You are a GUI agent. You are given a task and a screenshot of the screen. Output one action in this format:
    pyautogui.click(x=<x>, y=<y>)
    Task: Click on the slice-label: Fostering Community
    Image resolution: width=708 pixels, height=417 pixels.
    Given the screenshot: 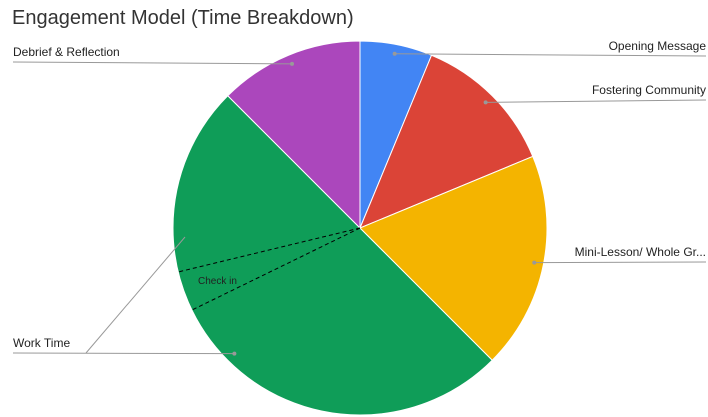 What is the action you would take?
    pyautogui.click(x=649, y=90)
    